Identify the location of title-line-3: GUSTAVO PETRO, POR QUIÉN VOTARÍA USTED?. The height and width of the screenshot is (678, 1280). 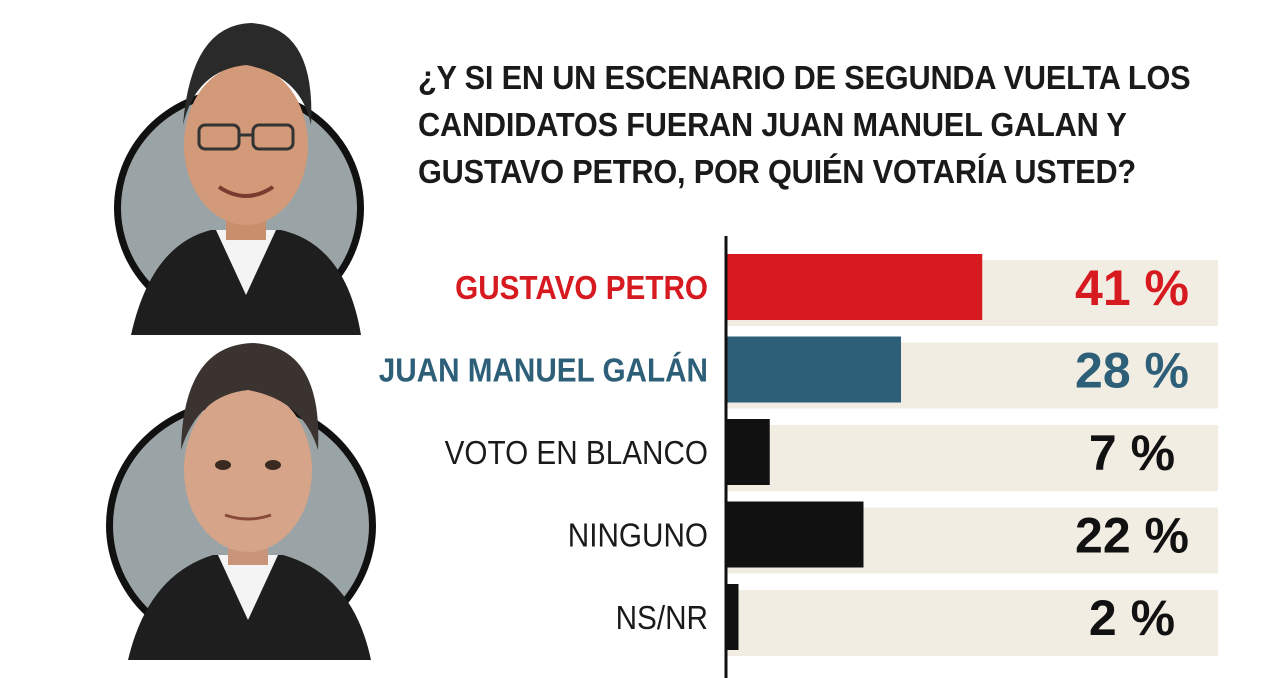
(777, 171).